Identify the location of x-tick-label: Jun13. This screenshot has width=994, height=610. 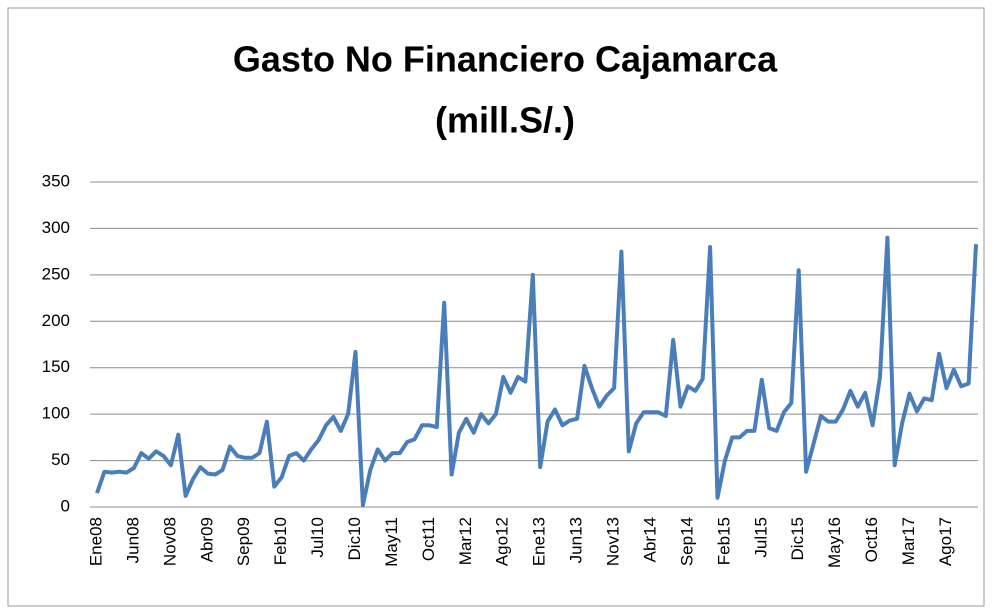
(576, 540).